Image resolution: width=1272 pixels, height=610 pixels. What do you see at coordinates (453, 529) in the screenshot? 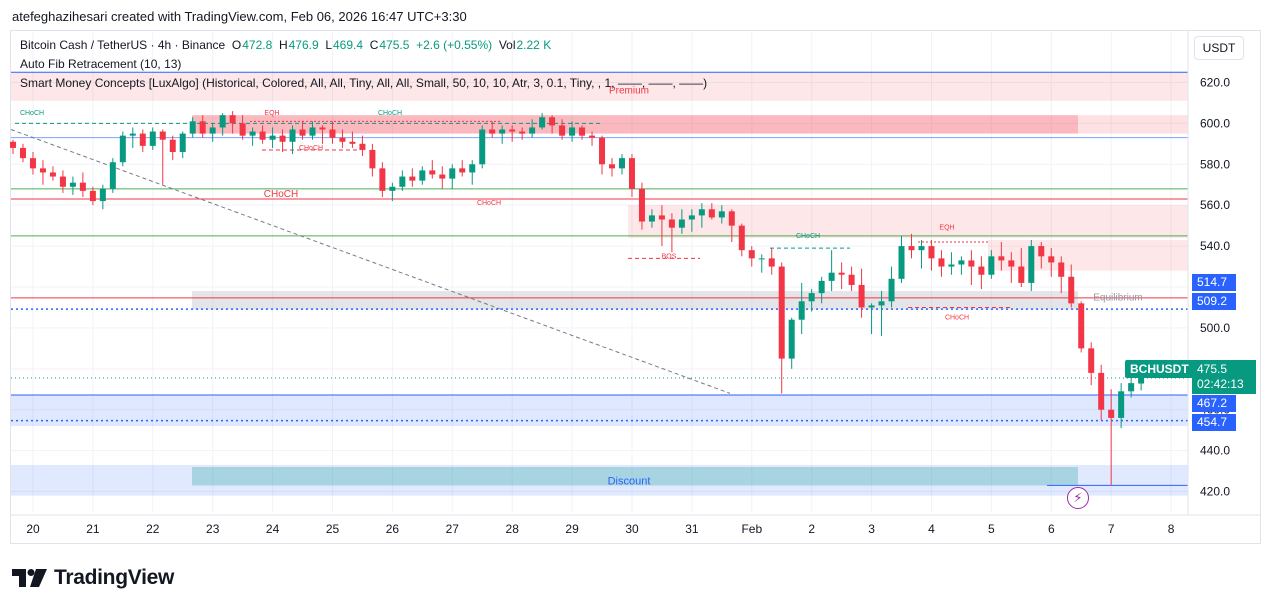
I see `x-tick-label: 27` at bounding box center [453, 529].